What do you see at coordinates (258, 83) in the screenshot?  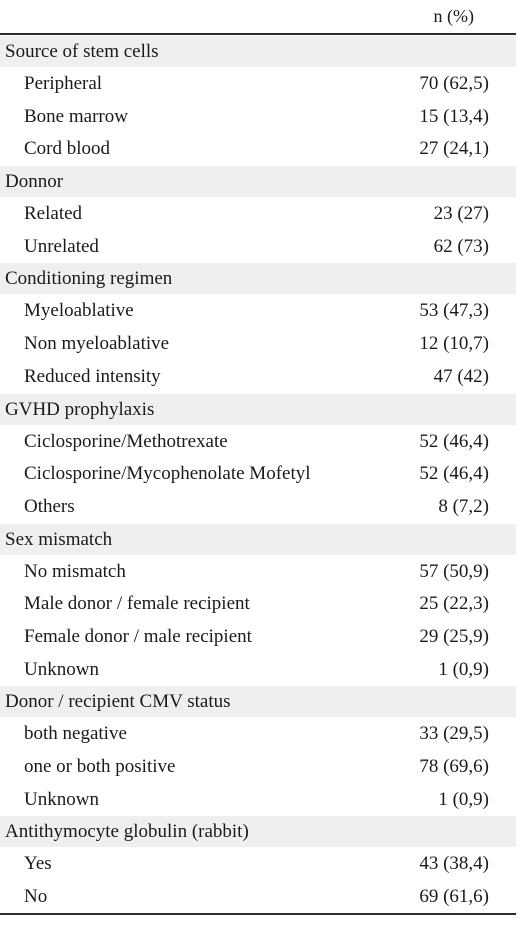 I see `table-row: Peripheral 70 (62,5)` at bounding box center [258, 83].